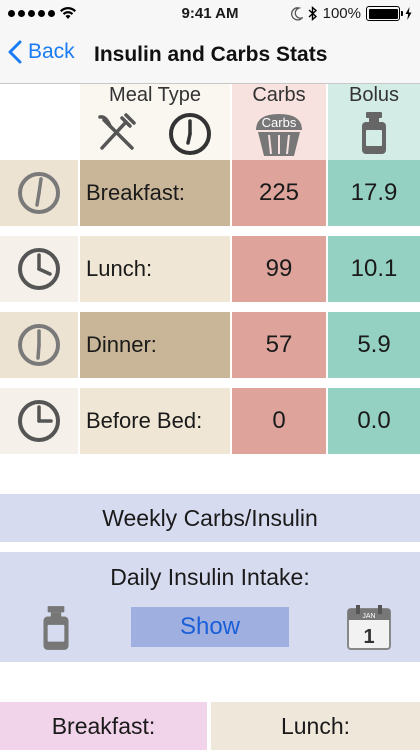 The width and height of the screenshot is (420, 750). Describe the element at coordinates (103, 726) in the screenshot. I see `breakfast-tile: Breakfast:` at that location.